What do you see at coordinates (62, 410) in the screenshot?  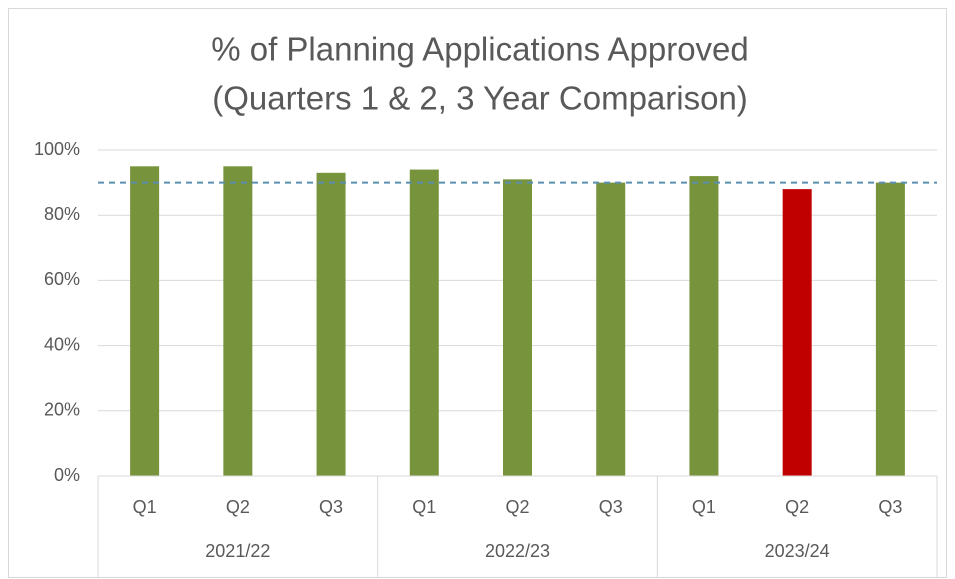 I see `y-tick-label: 20%` at bounding box center [62, 410].